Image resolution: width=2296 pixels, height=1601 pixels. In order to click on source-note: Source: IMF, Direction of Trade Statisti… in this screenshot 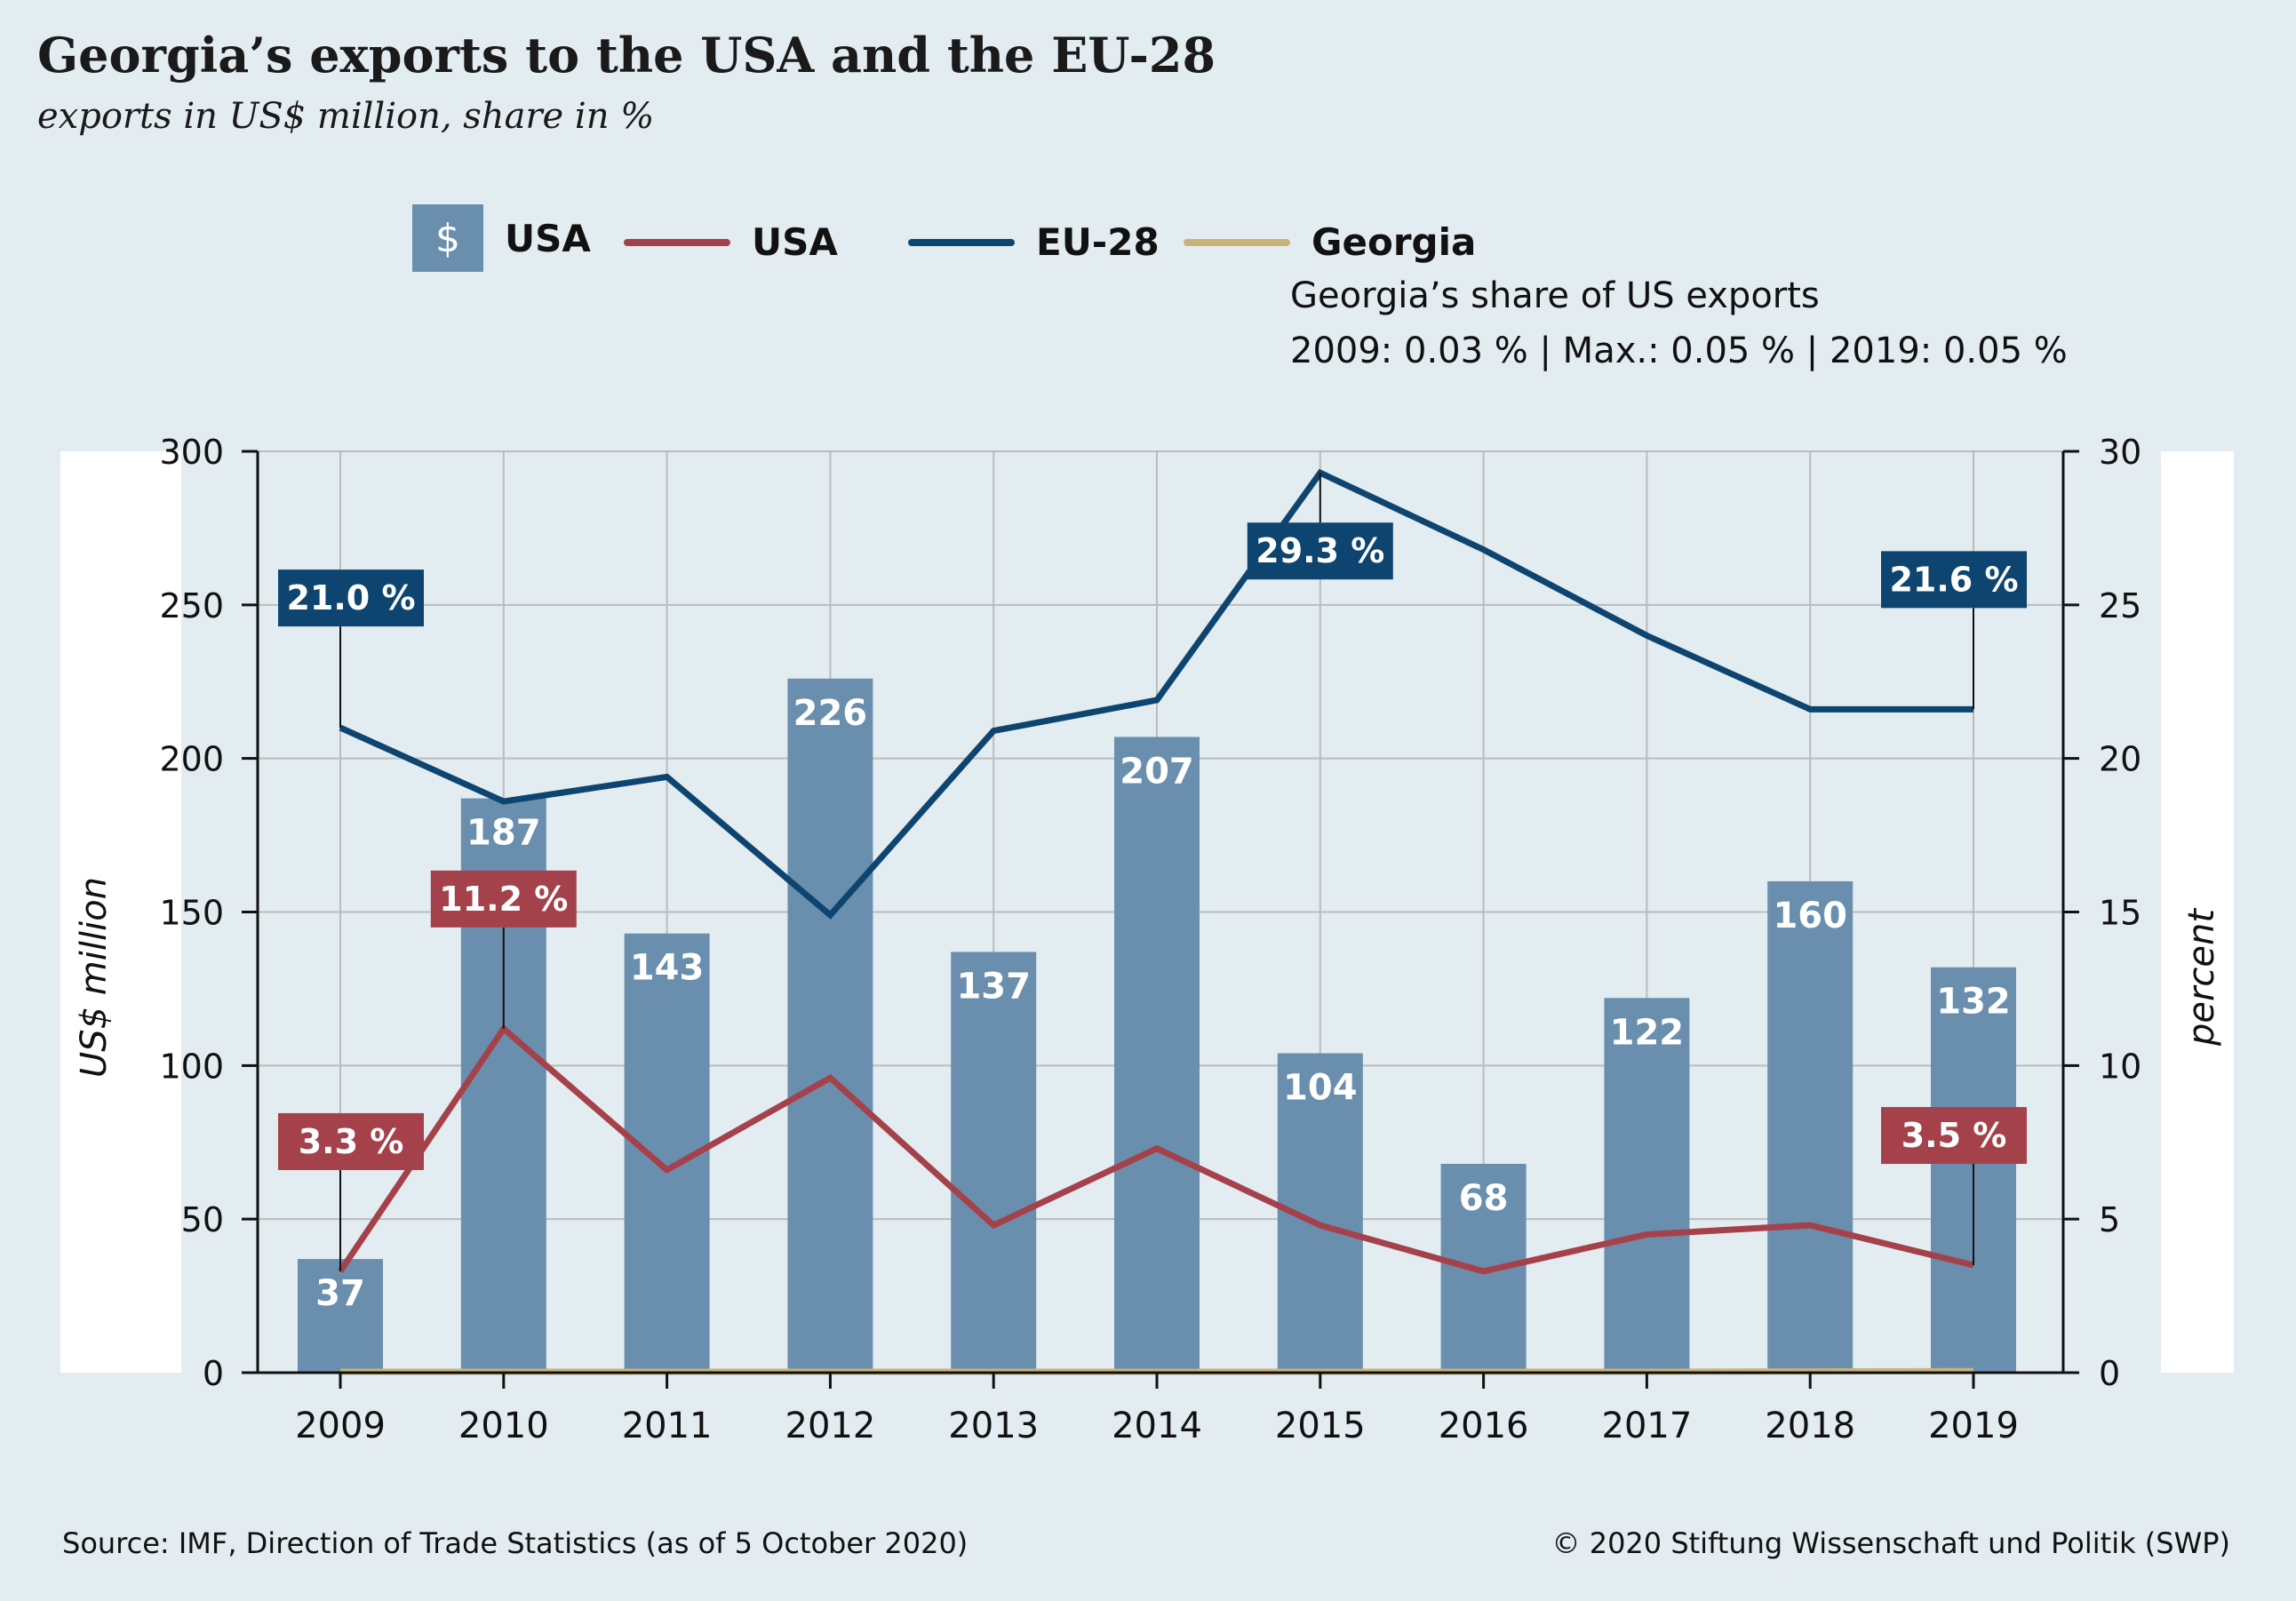, I will do `click(516, 1543)`.